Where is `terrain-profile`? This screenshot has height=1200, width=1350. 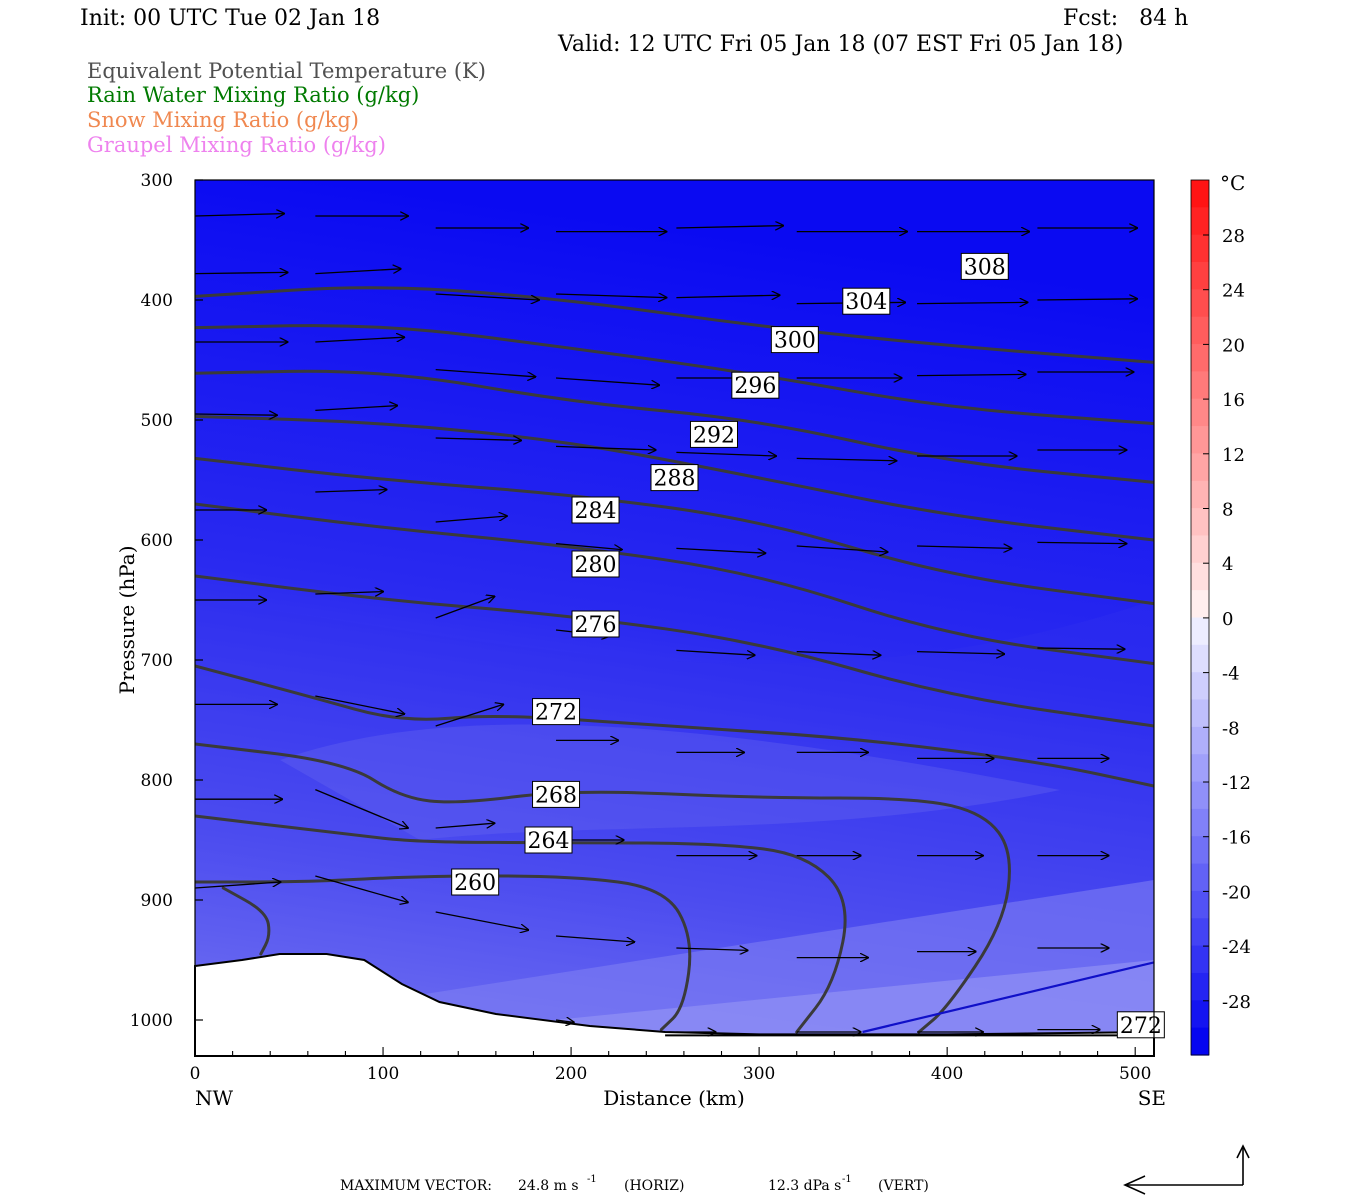 terrain-profile is located at coordinates (674, 1005).